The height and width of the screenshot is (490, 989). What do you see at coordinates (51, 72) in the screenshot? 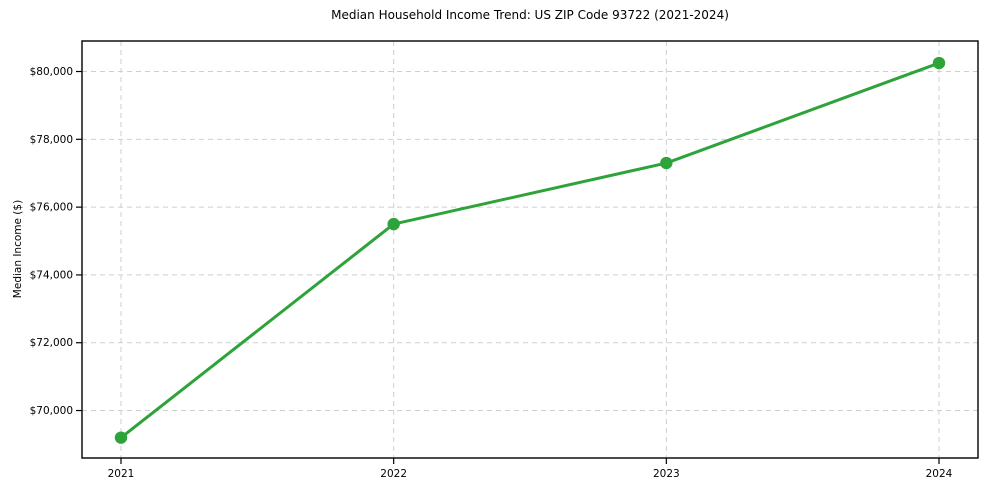
I see `y-tick-label: $80,000` at bounding box center [51, 72].